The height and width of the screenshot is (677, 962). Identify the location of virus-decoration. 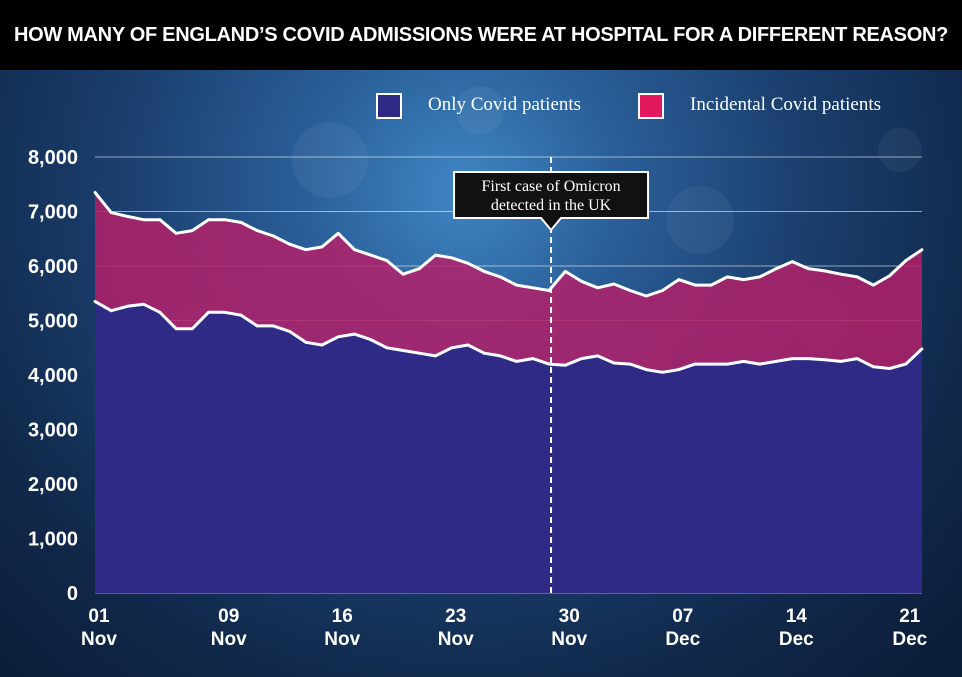
(900, 150).